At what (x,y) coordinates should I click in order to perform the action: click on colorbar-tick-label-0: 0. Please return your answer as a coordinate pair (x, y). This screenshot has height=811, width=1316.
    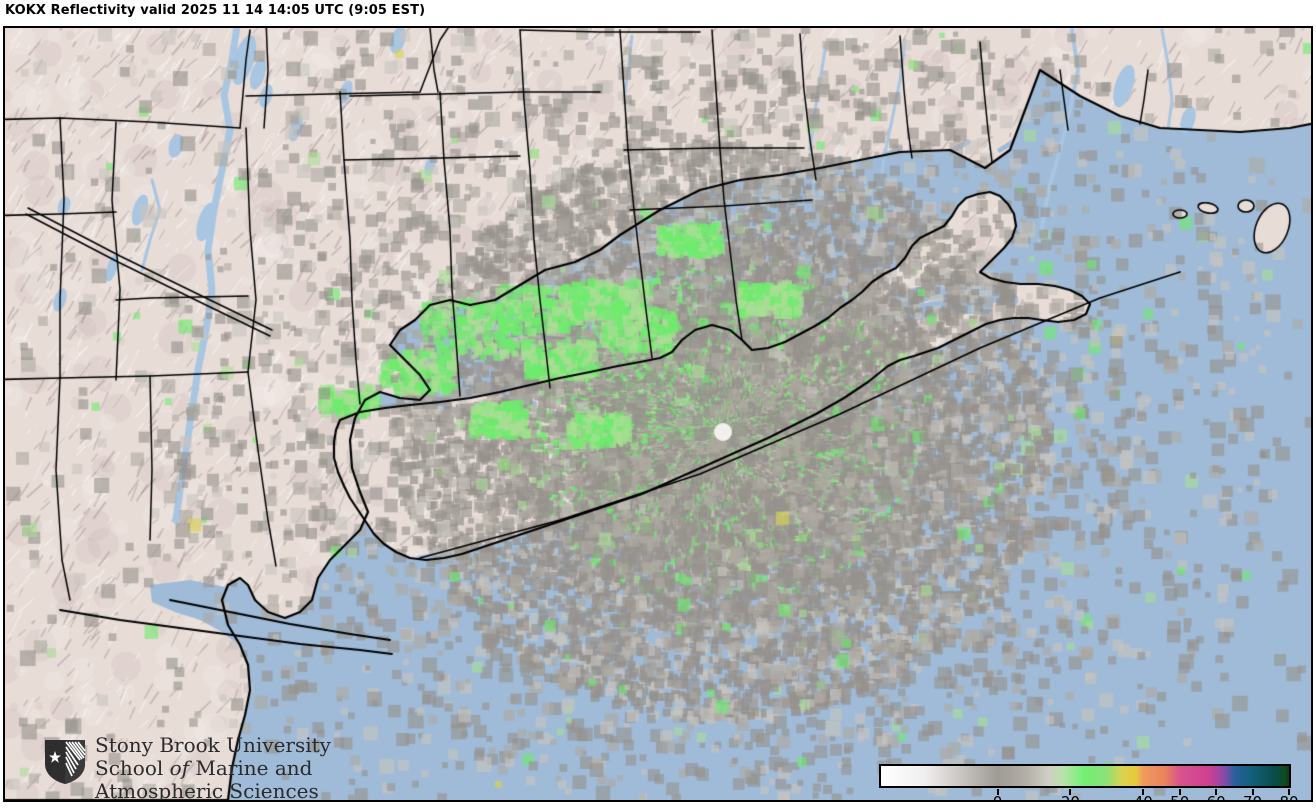
    Looking at the image, I should click on (997, 797).